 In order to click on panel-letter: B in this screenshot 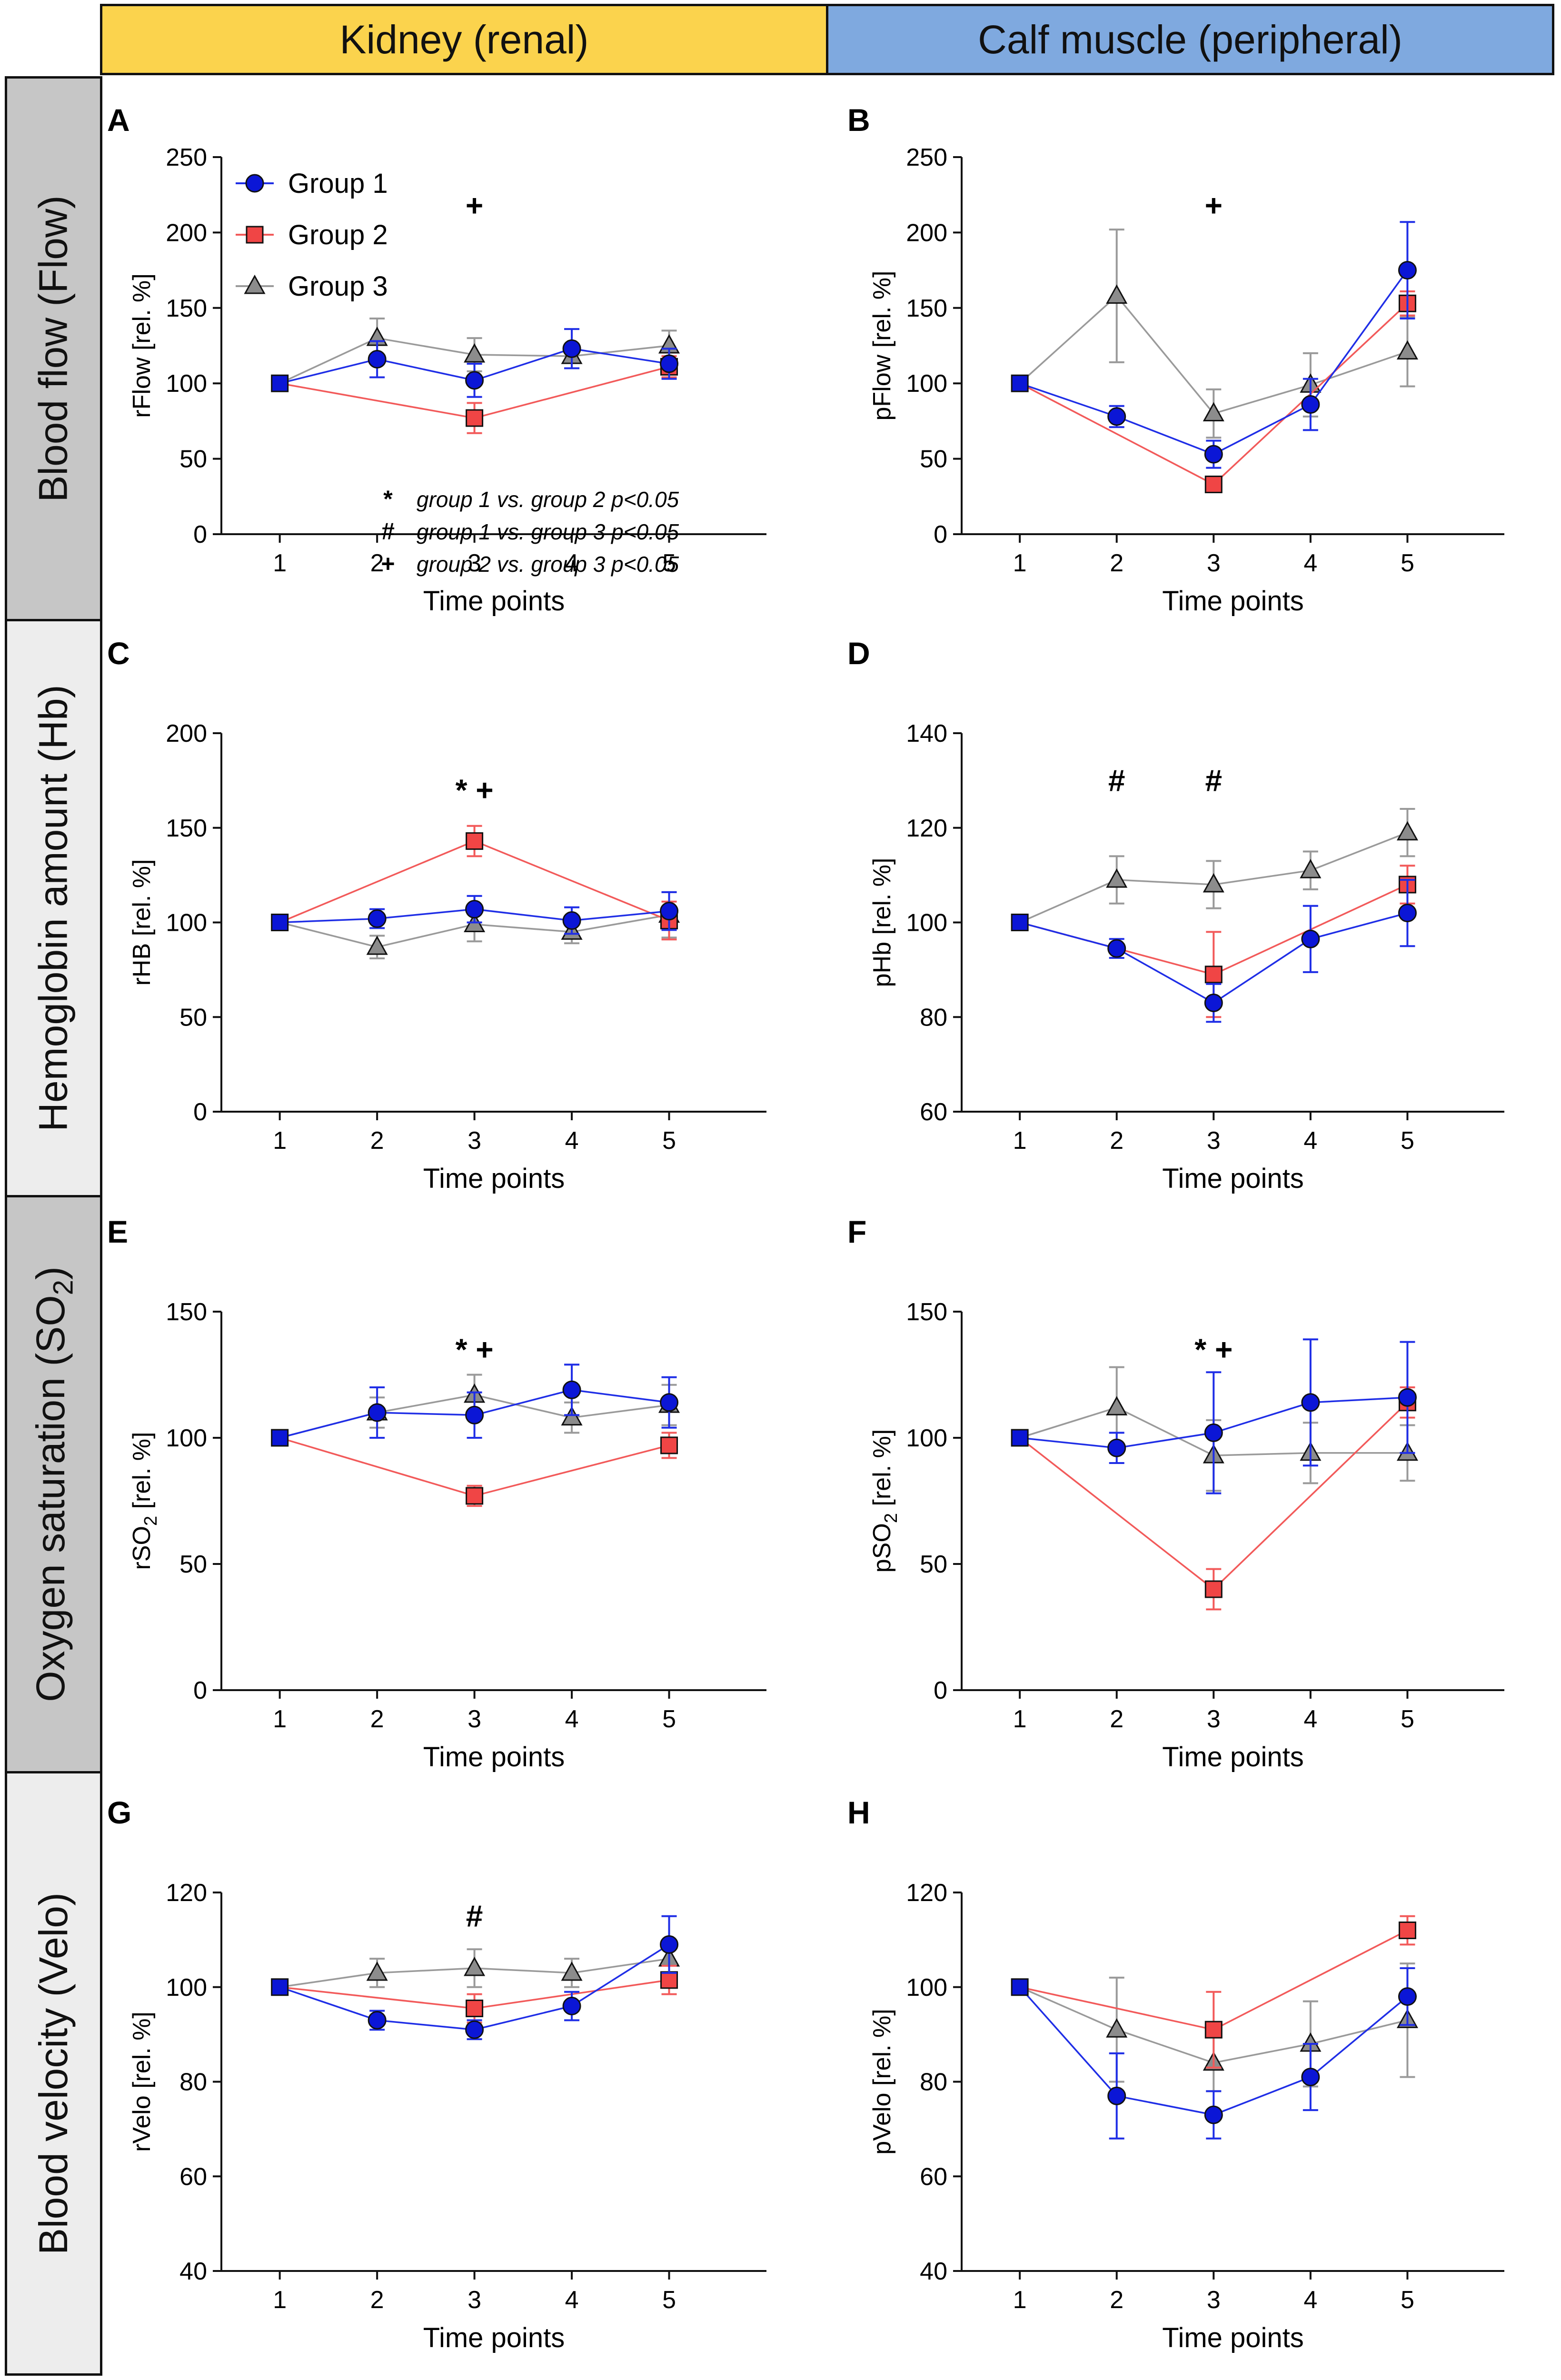, I will do `click(858, 120)`.